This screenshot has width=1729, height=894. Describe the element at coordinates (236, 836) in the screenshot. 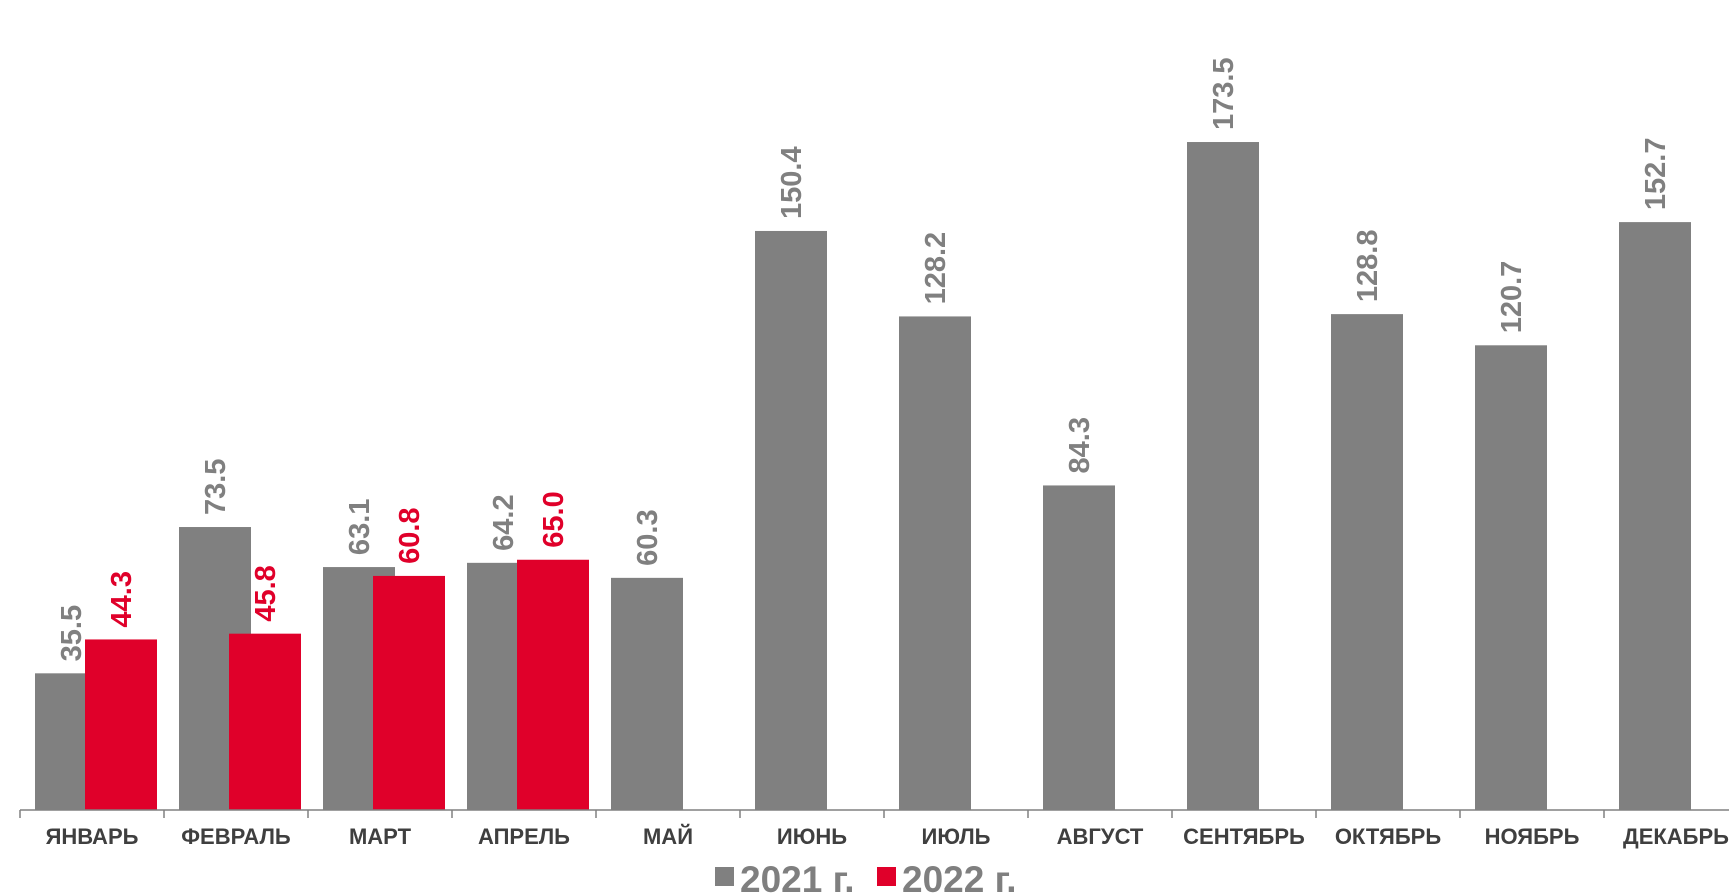

I see `category-label-2: ФЕВРАЛЬ` at that location.